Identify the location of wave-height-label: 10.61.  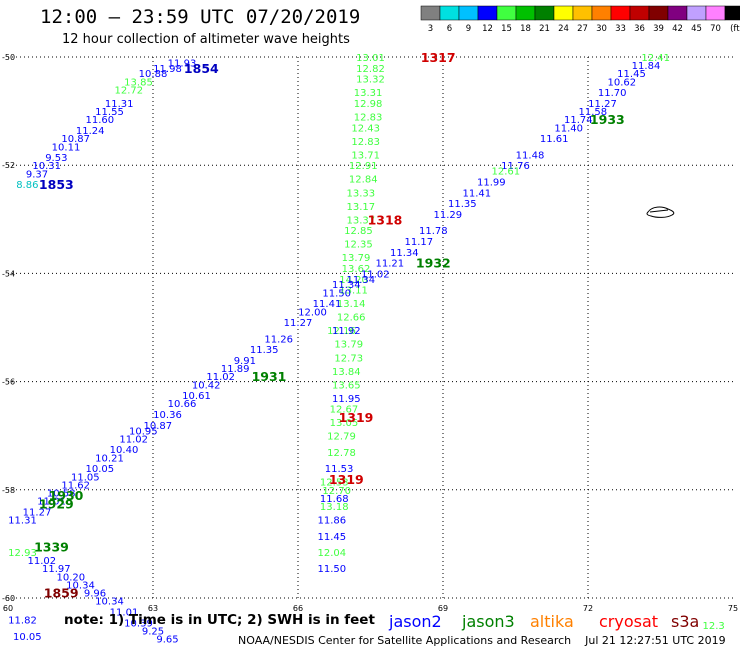
(196, 396).